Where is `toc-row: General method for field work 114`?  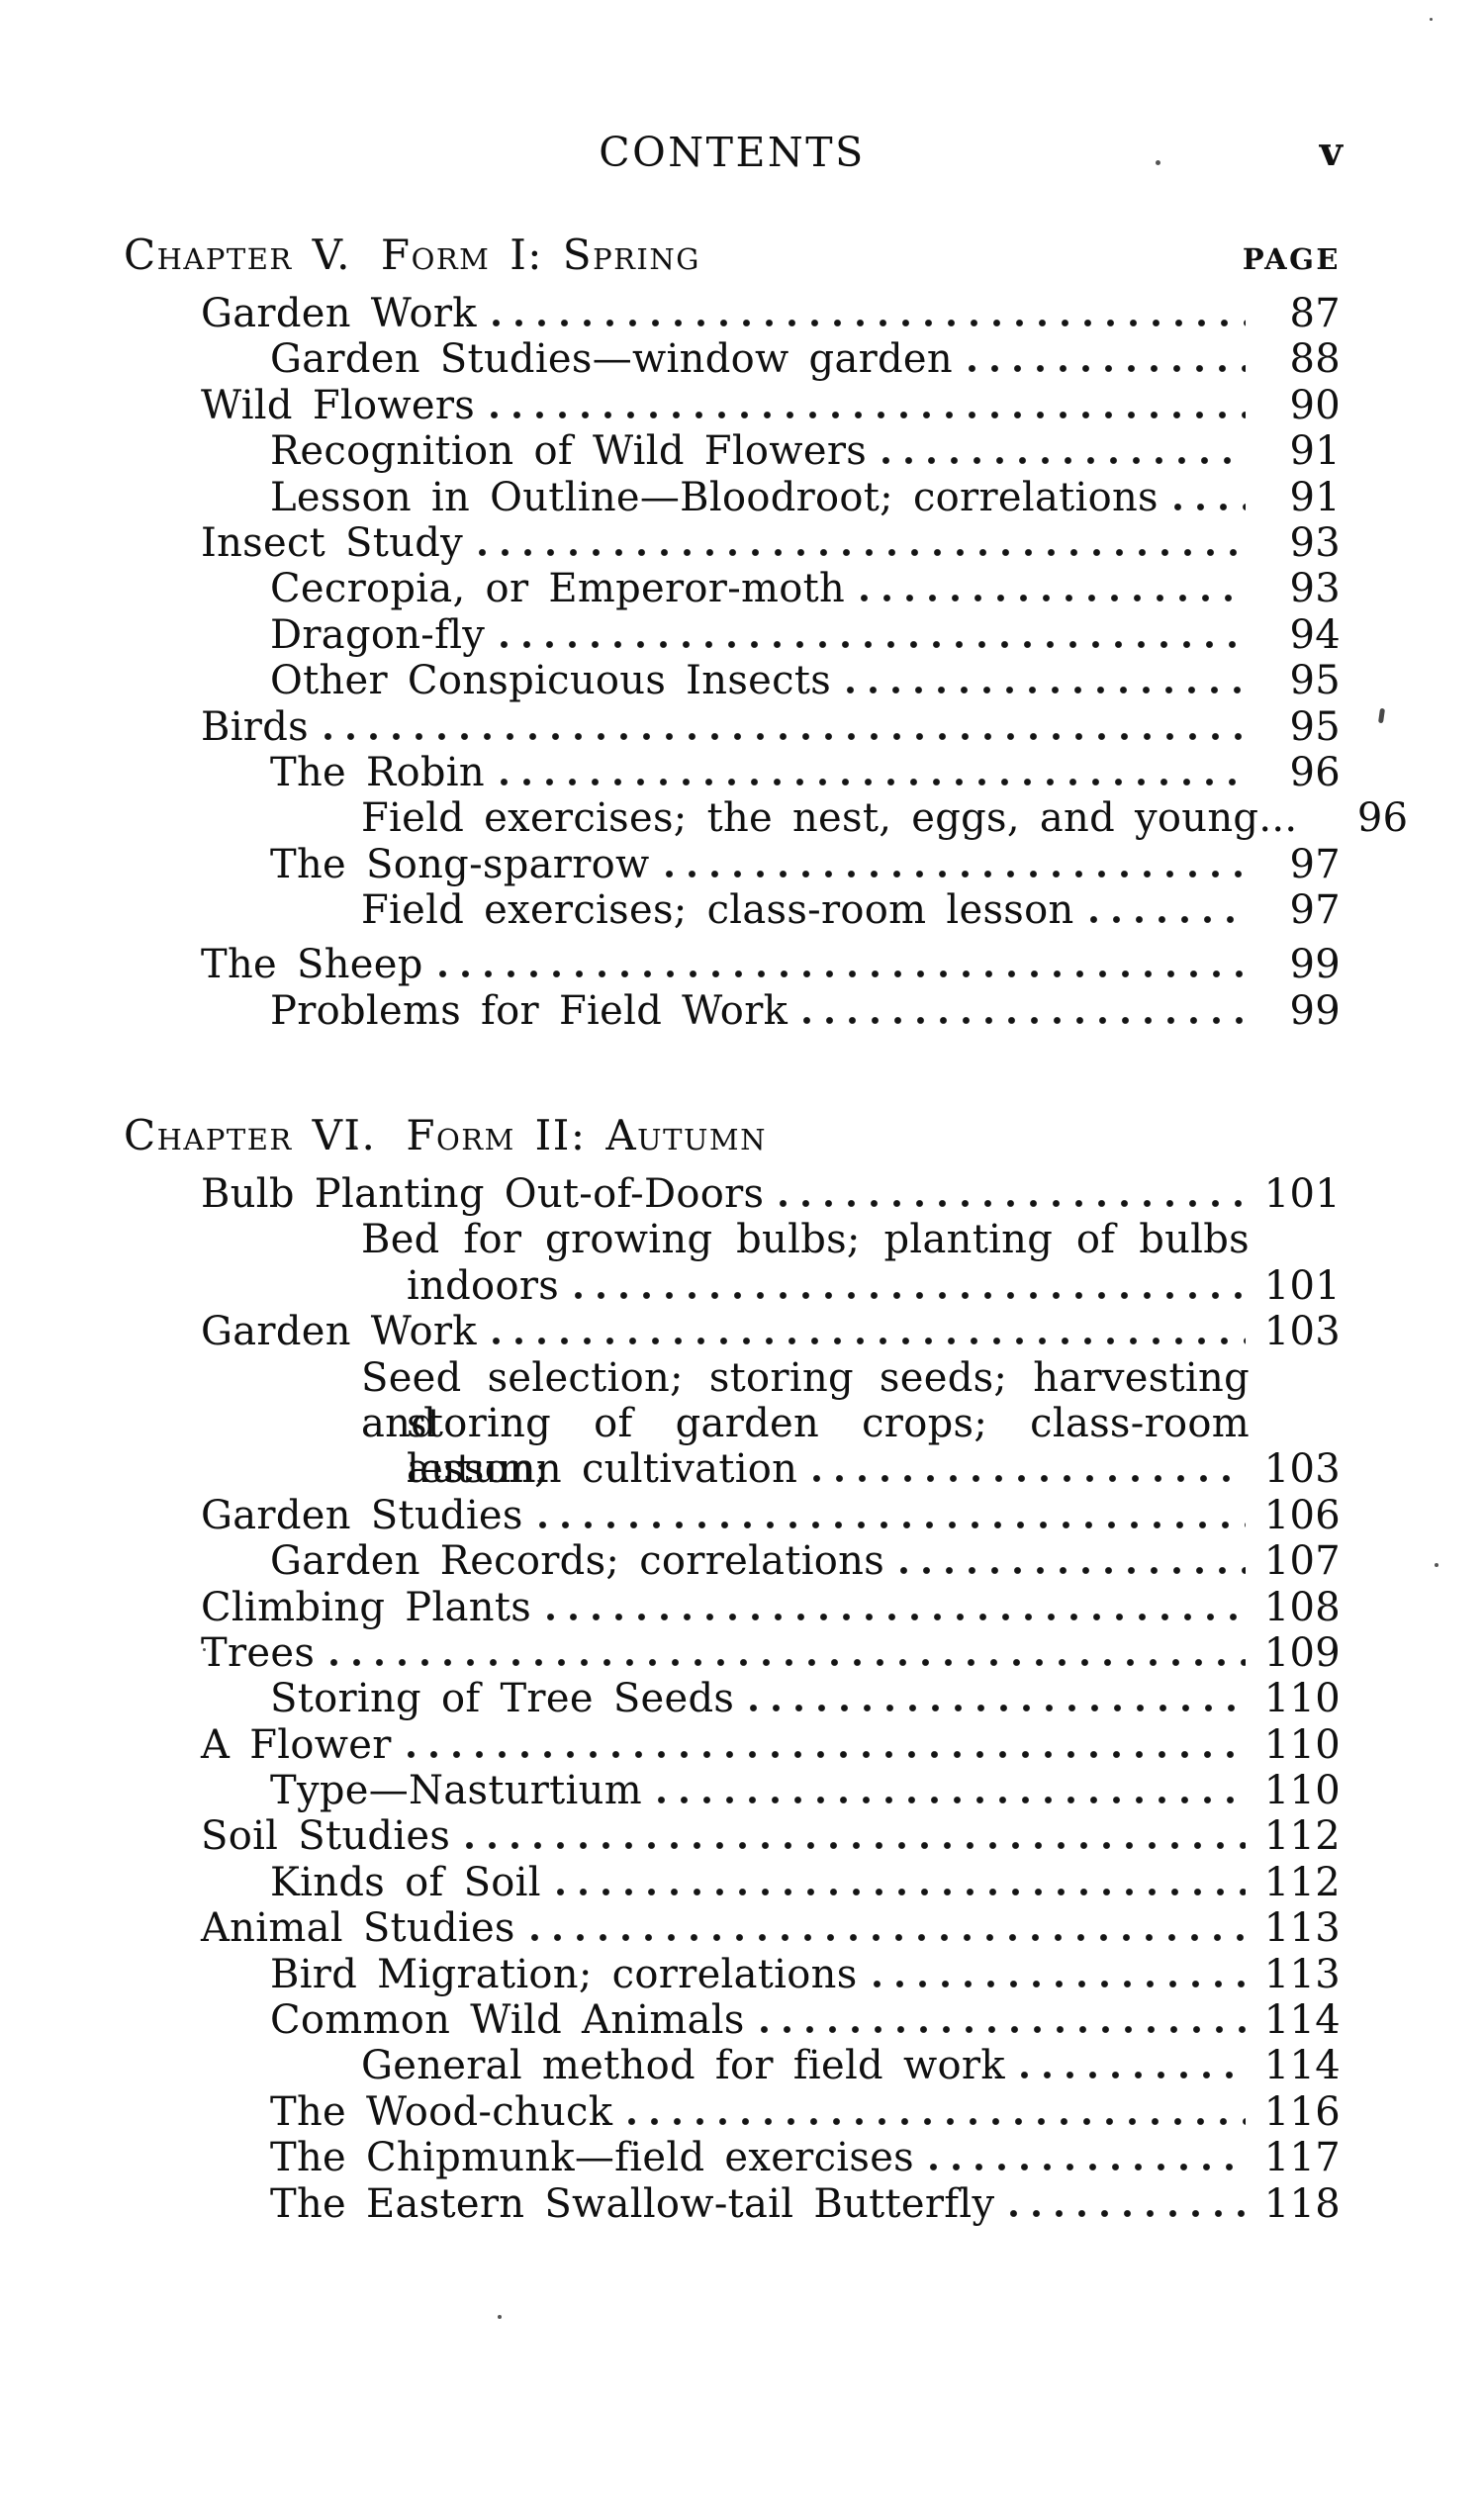
toc-row: General method for field work 114 is located at coordinates (732, 2065).